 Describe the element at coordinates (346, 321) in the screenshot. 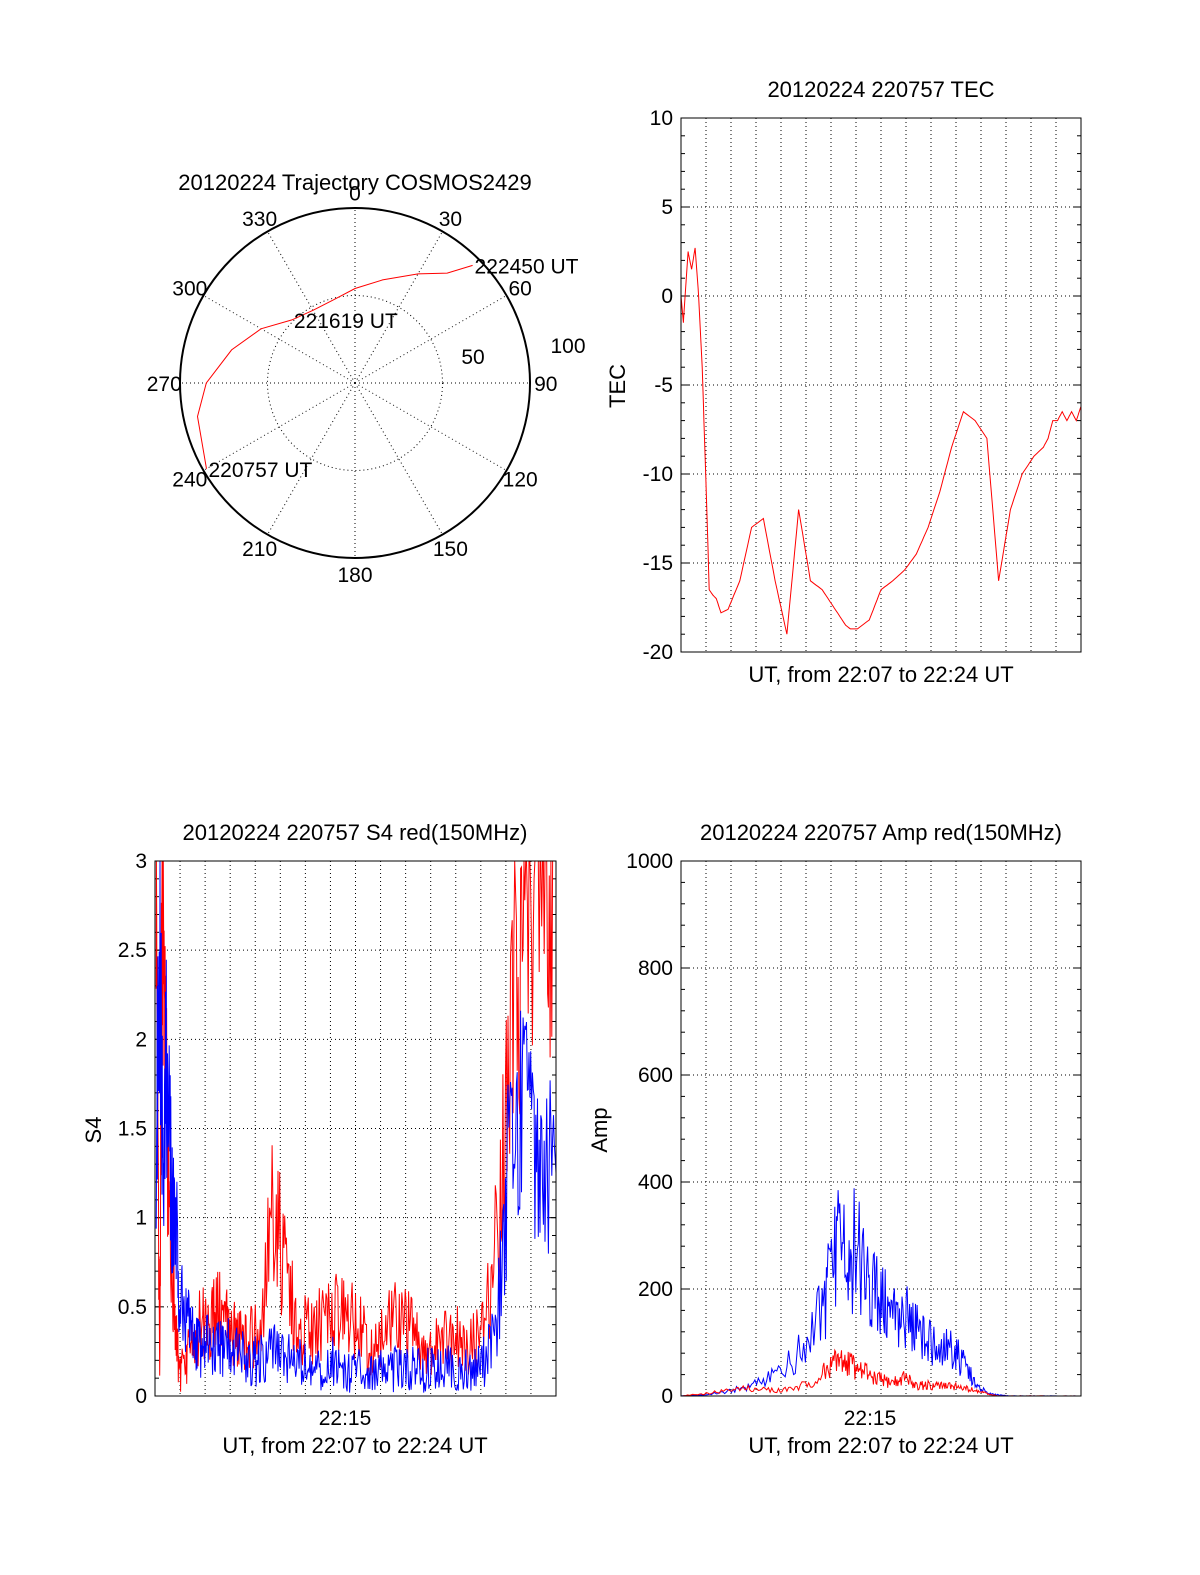

I see `polar-time-annotation: 221619 UT` at that location.